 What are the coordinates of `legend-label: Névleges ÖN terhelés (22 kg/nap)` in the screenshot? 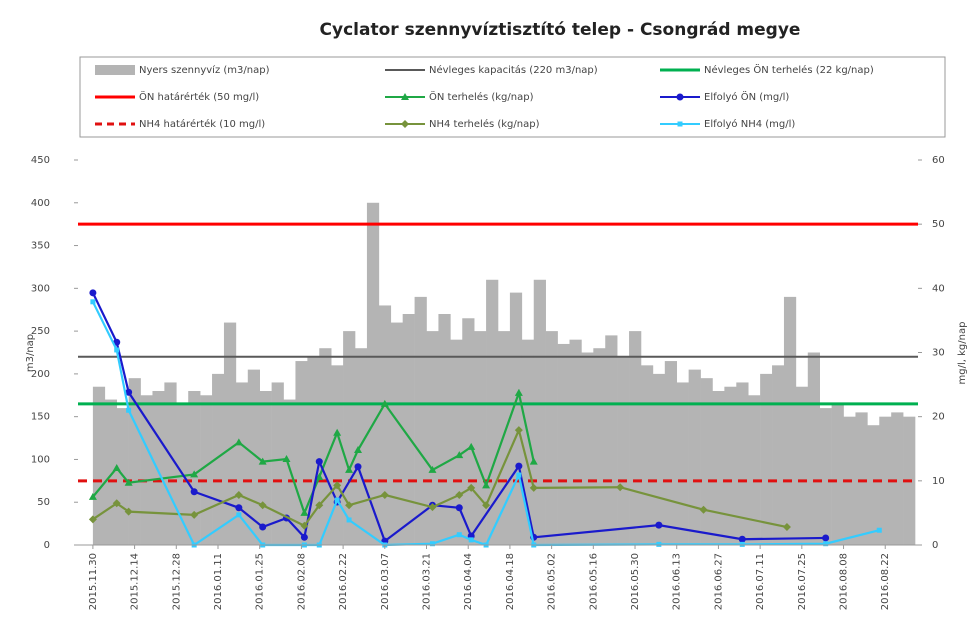 It's located at (789, 69).